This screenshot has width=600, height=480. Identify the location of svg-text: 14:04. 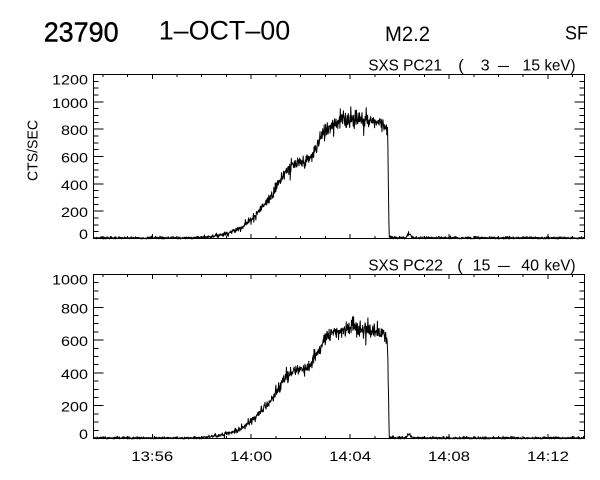
(350, 456).